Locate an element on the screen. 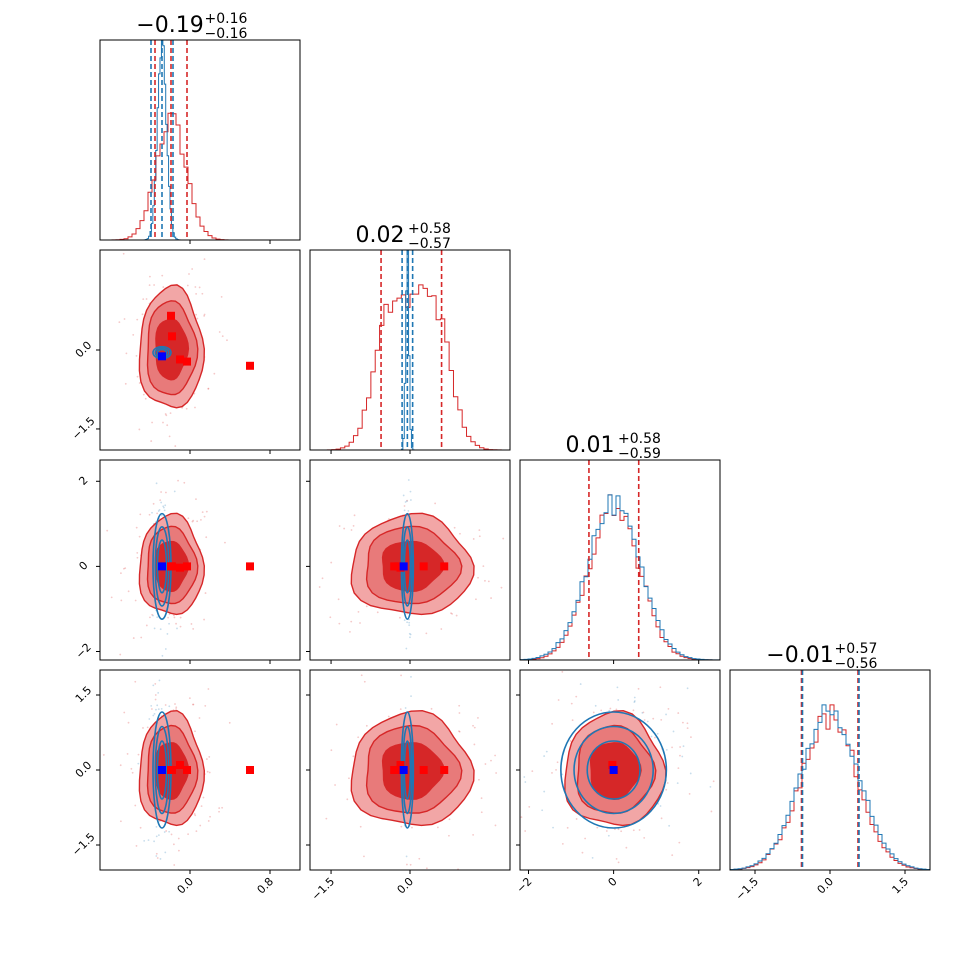  x-tick-label-0-1: 0.8 is located at coordinates (266, 886).